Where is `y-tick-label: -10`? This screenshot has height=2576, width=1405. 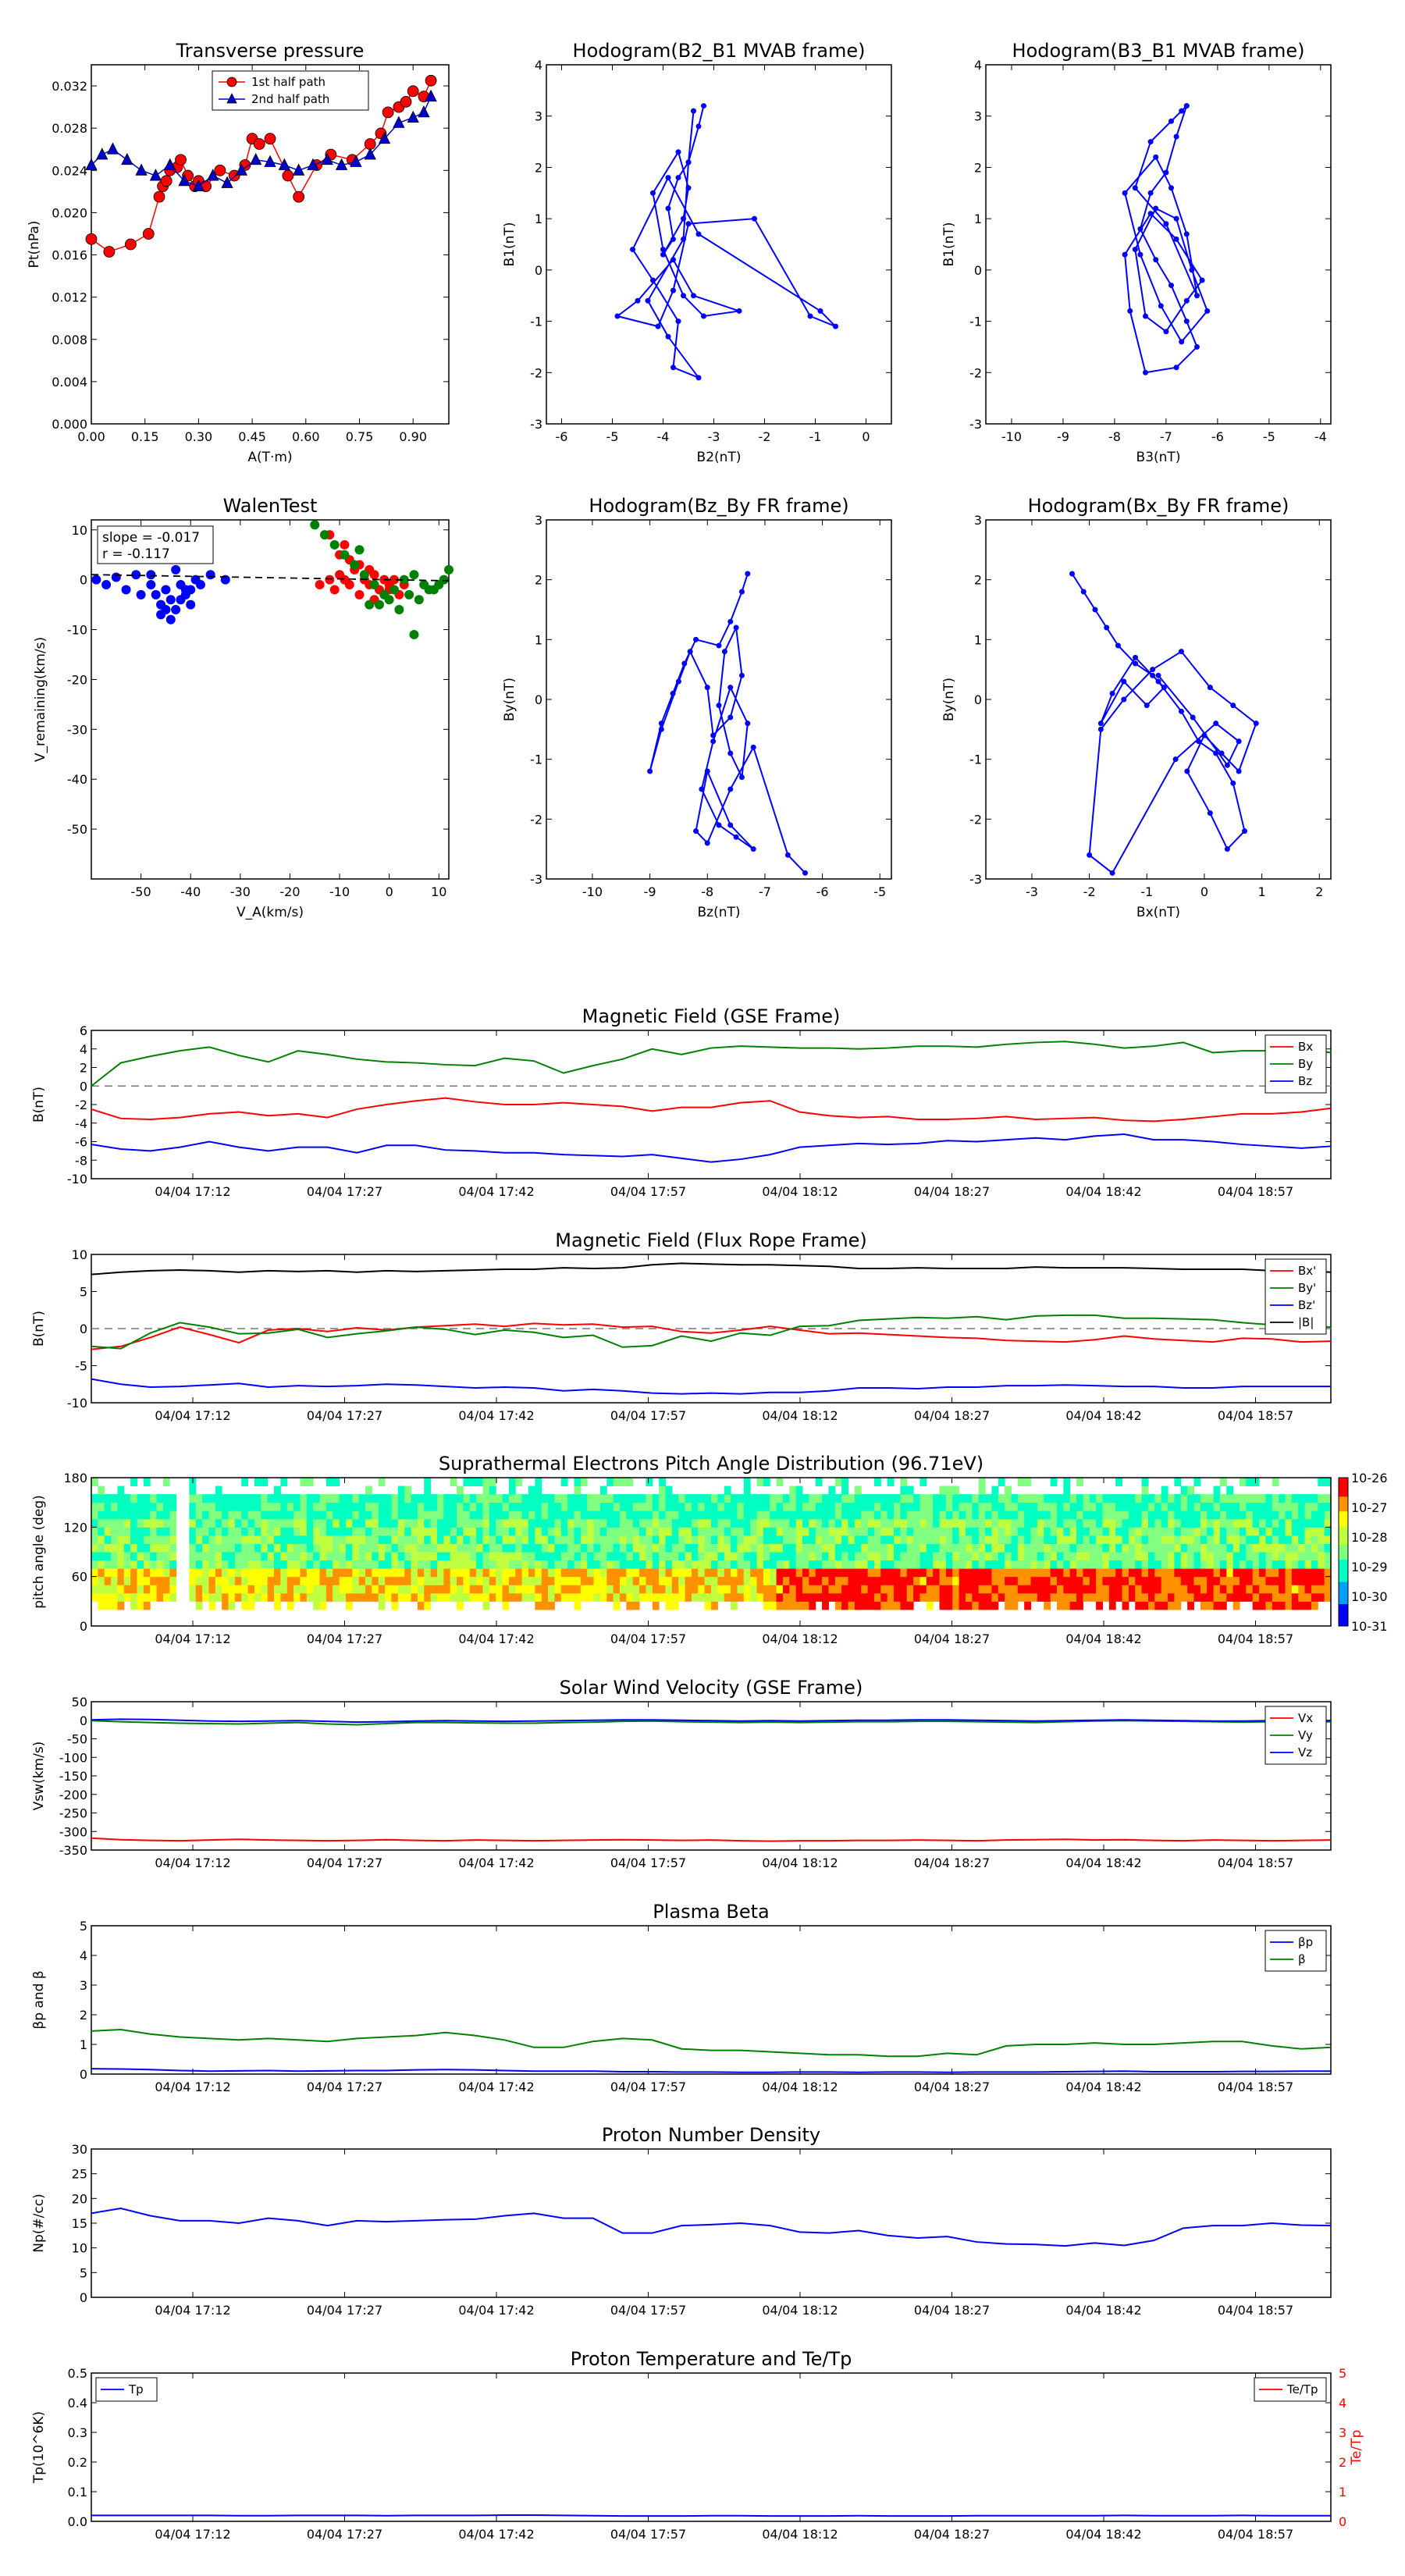
y-tick-label: -10 is located at coordinates (77, 1179).